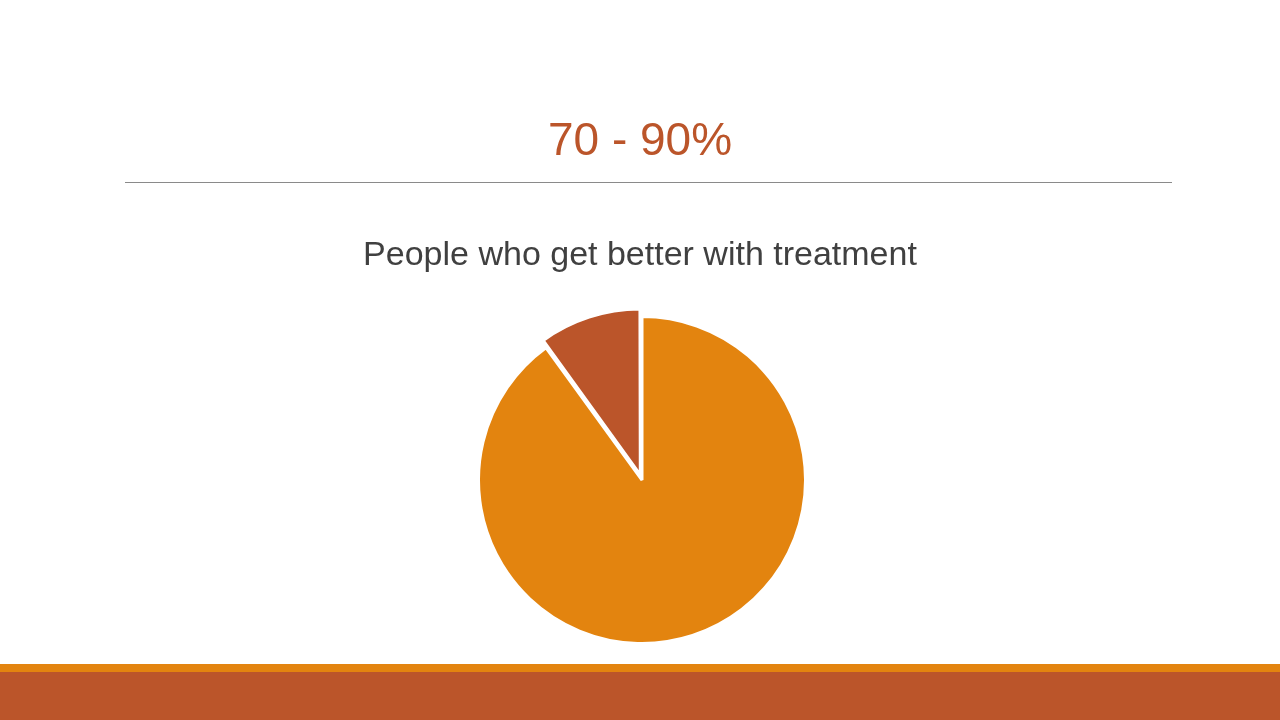 The height and width of the screenshot is (720, 1280). What do you see at coordinates (640, 139) in the screenshot?
I see `chart-title: 70 - 90%` at bounding box center [640, 139].